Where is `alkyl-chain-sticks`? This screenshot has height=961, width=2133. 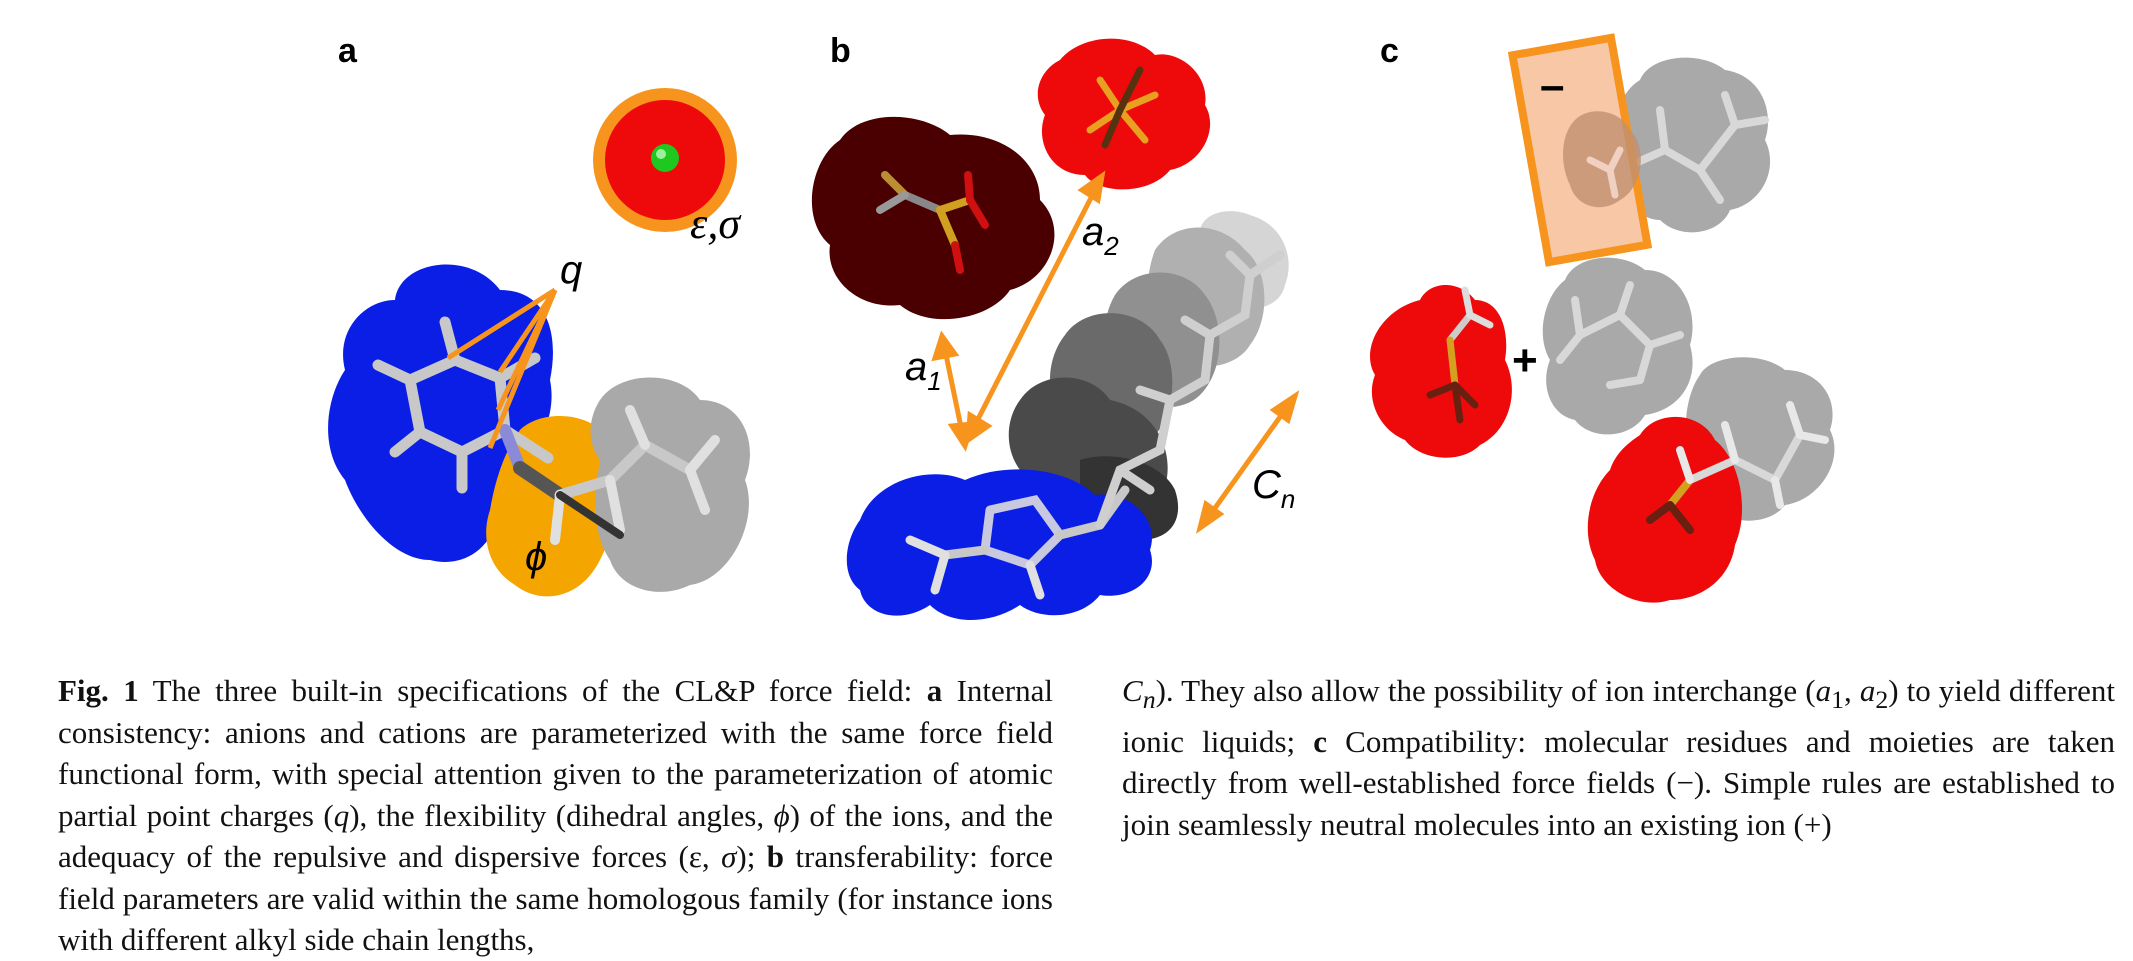 alkyl-chain-sticks is located at coordinates (1190, 390).